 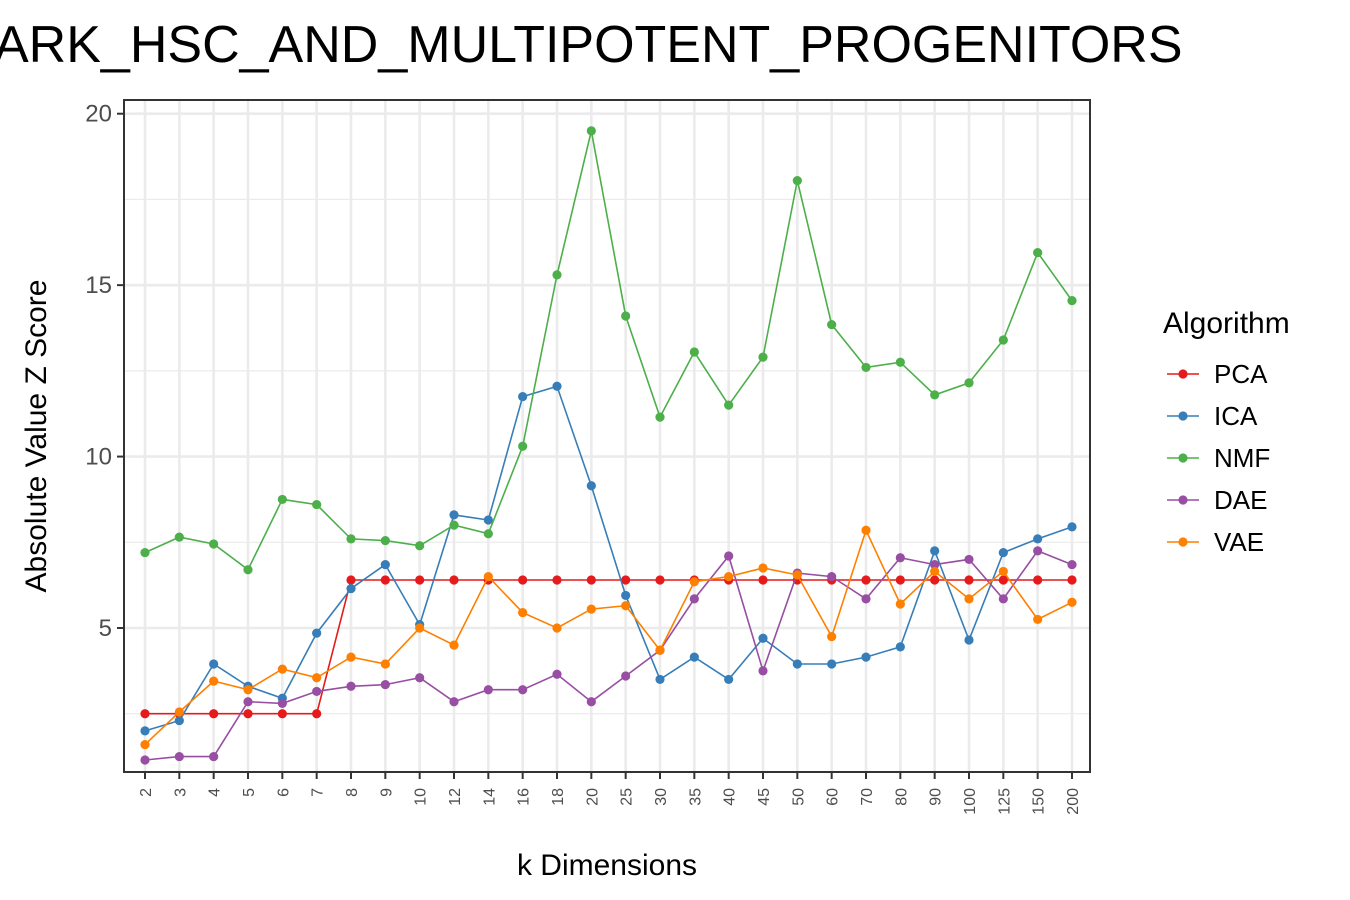 I want to click on x-tick-label: 35, so click(x=695, y=797).